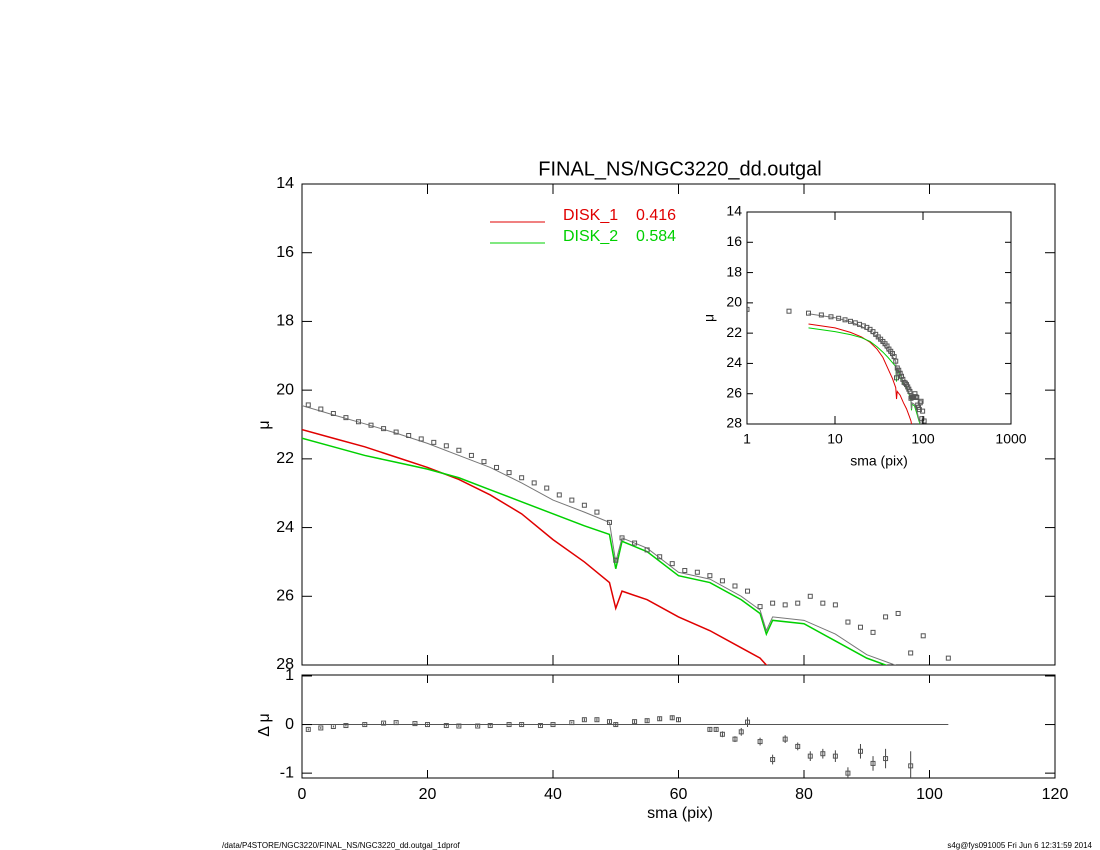 This screenshot has height=850, width=1100. Describe the element at coordinates (590, 215) in the screenshot. I see `legend-label: DISK_1` at that location.